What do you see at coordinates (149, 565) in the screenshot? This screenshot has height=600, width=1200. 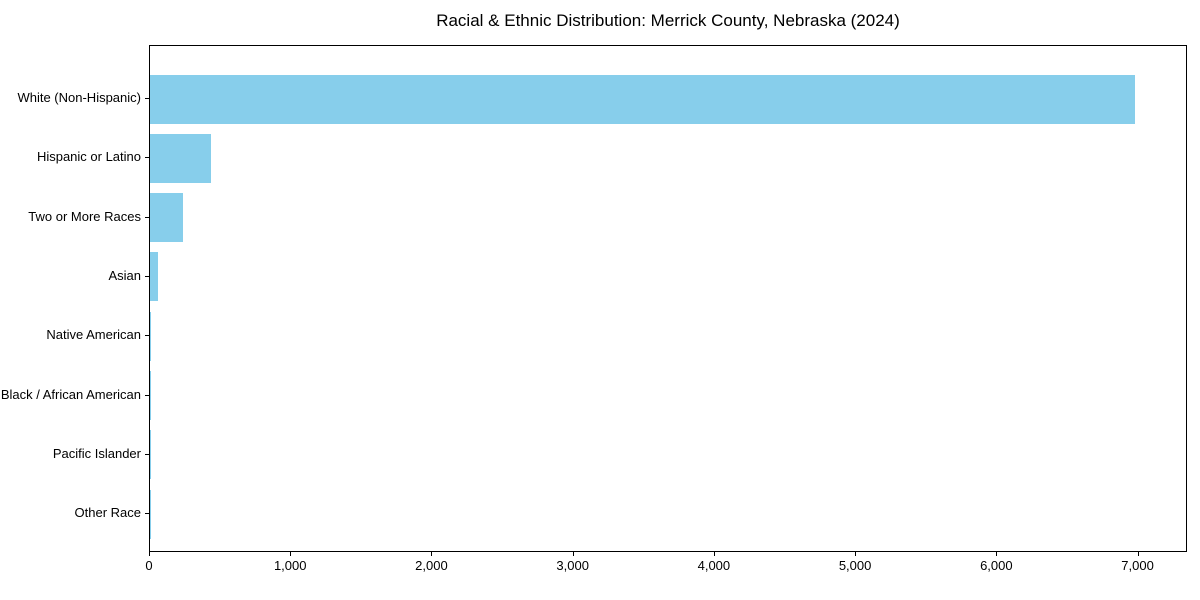 I see `x-tick-label: 0` at bounding box center [149, 565].